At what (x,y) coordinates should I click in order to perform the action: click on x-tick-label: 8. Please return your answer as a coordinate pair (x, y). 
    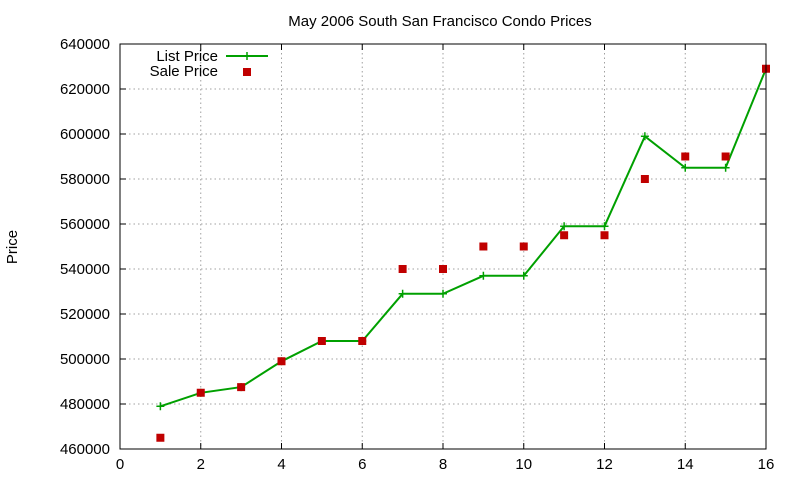
    Looking at the image, I should click on (443, 464).